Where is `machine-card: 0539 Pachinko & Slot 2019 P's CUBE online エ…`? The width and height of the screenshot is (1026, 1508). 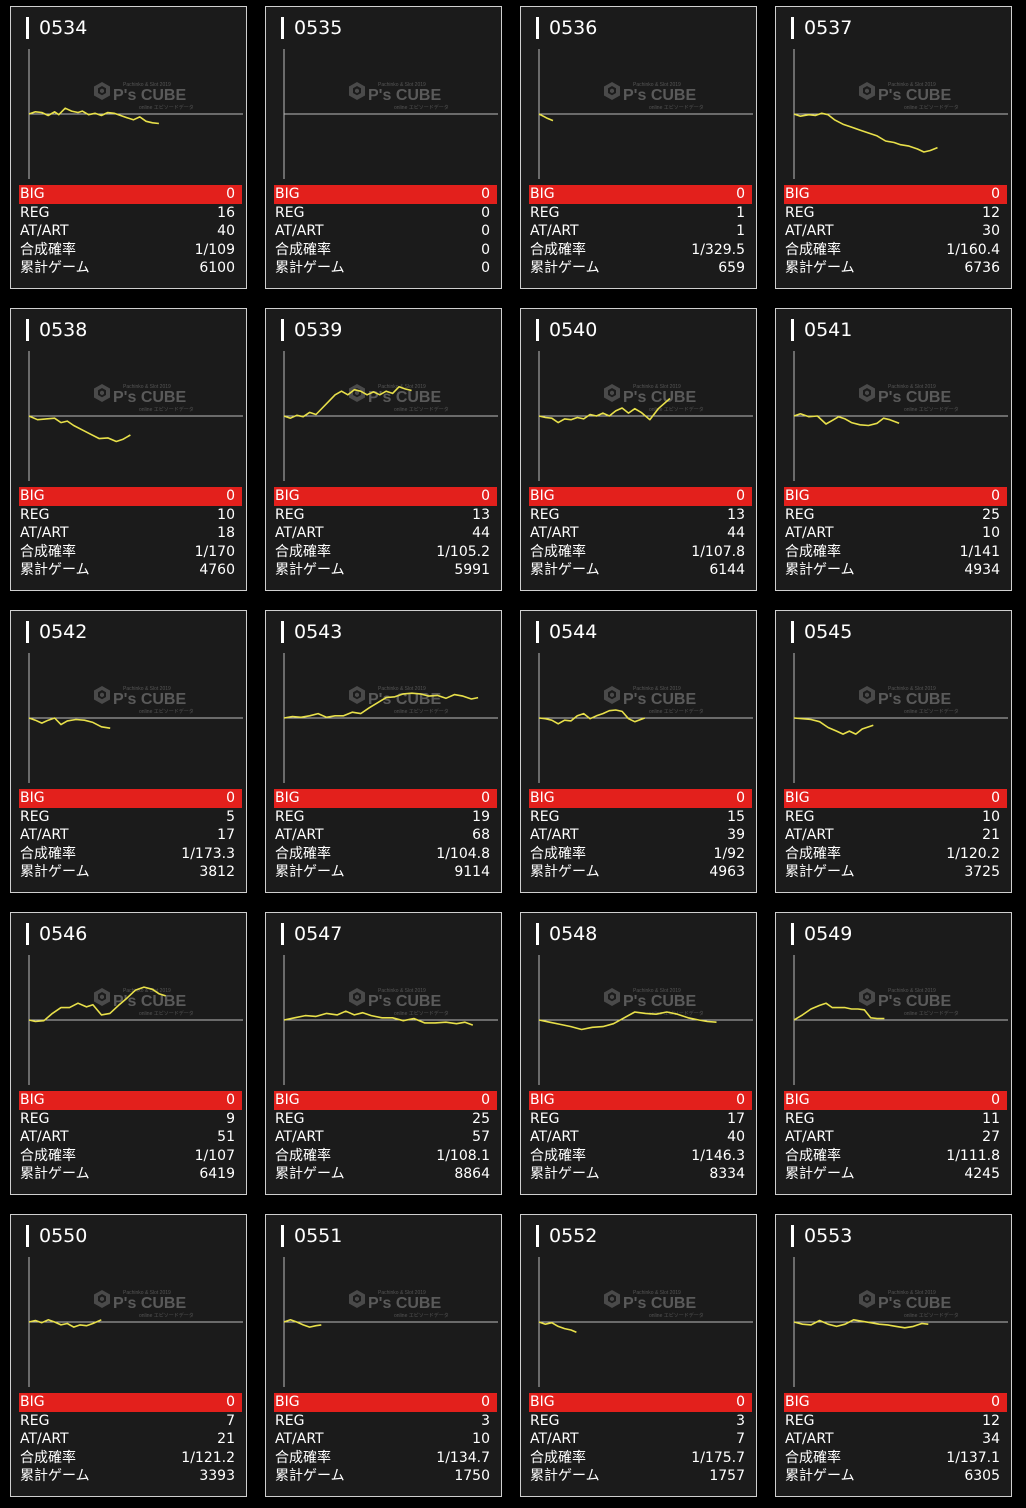
machine-card: 0539 Pachinko & Slot 2019 P's CUBE online エ… is located at coordinates (383, 449).